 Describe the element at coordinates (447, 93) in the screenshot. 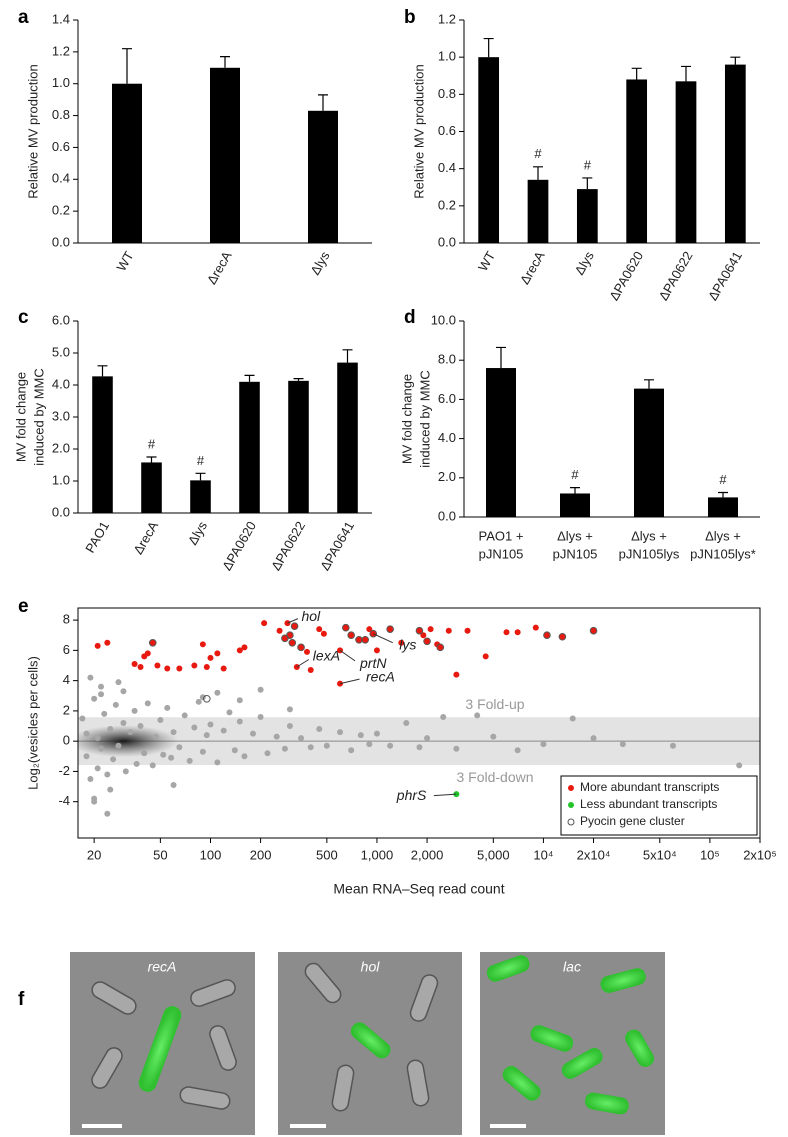

I see `y-tick-label: 0.8` at that location.